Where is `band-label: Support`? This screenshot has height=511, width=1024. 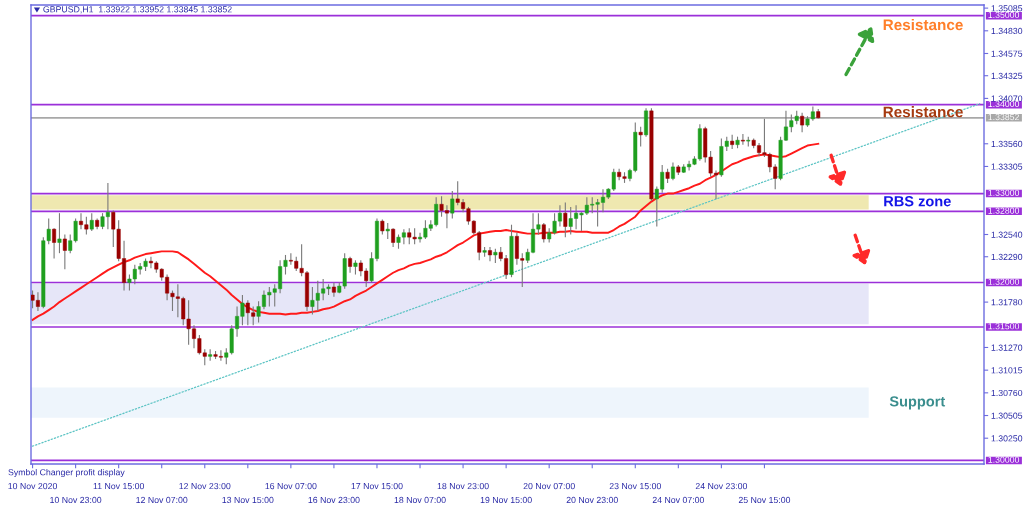
band-label: Support is located at coordinates (917, 403).